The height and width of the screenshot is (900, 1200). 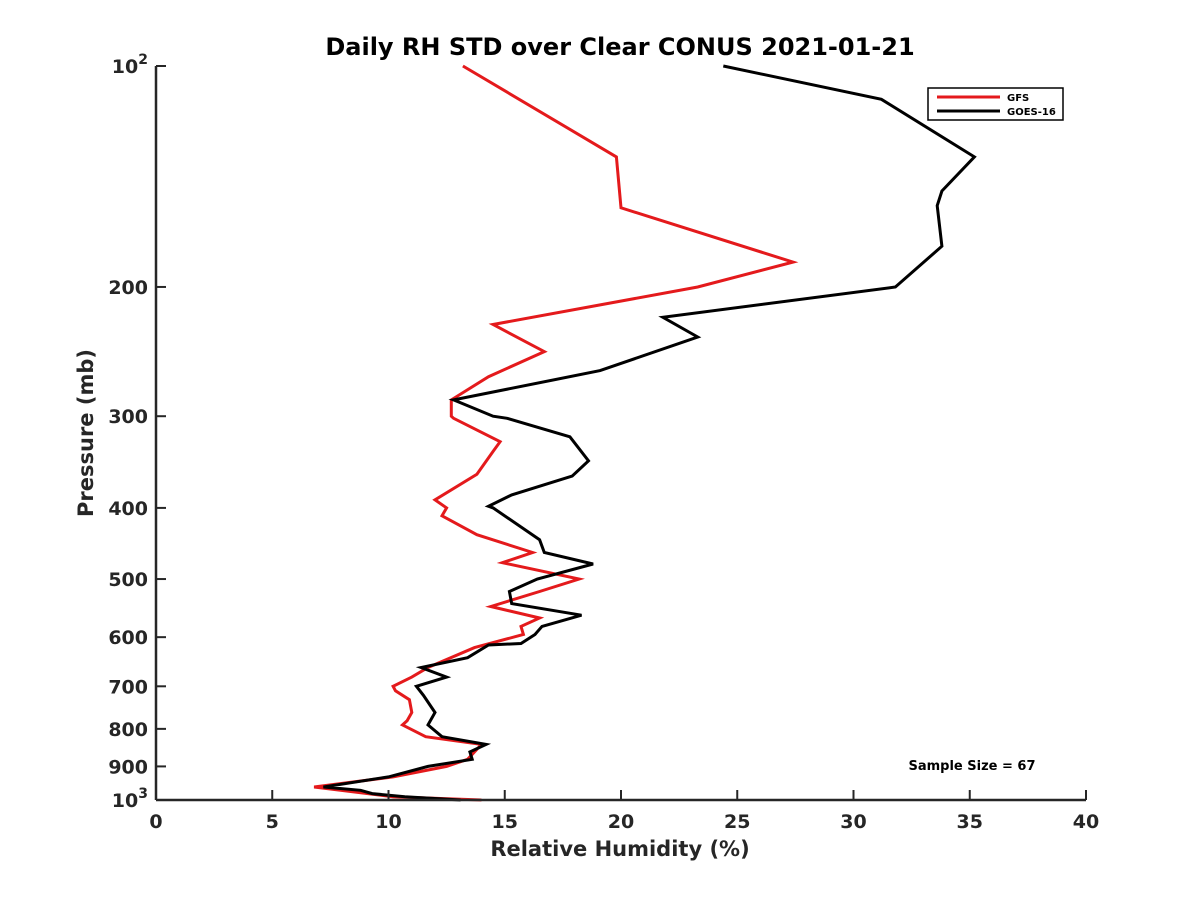 I want to click on y-tick-label: 10³, so click(x=130, y=799).